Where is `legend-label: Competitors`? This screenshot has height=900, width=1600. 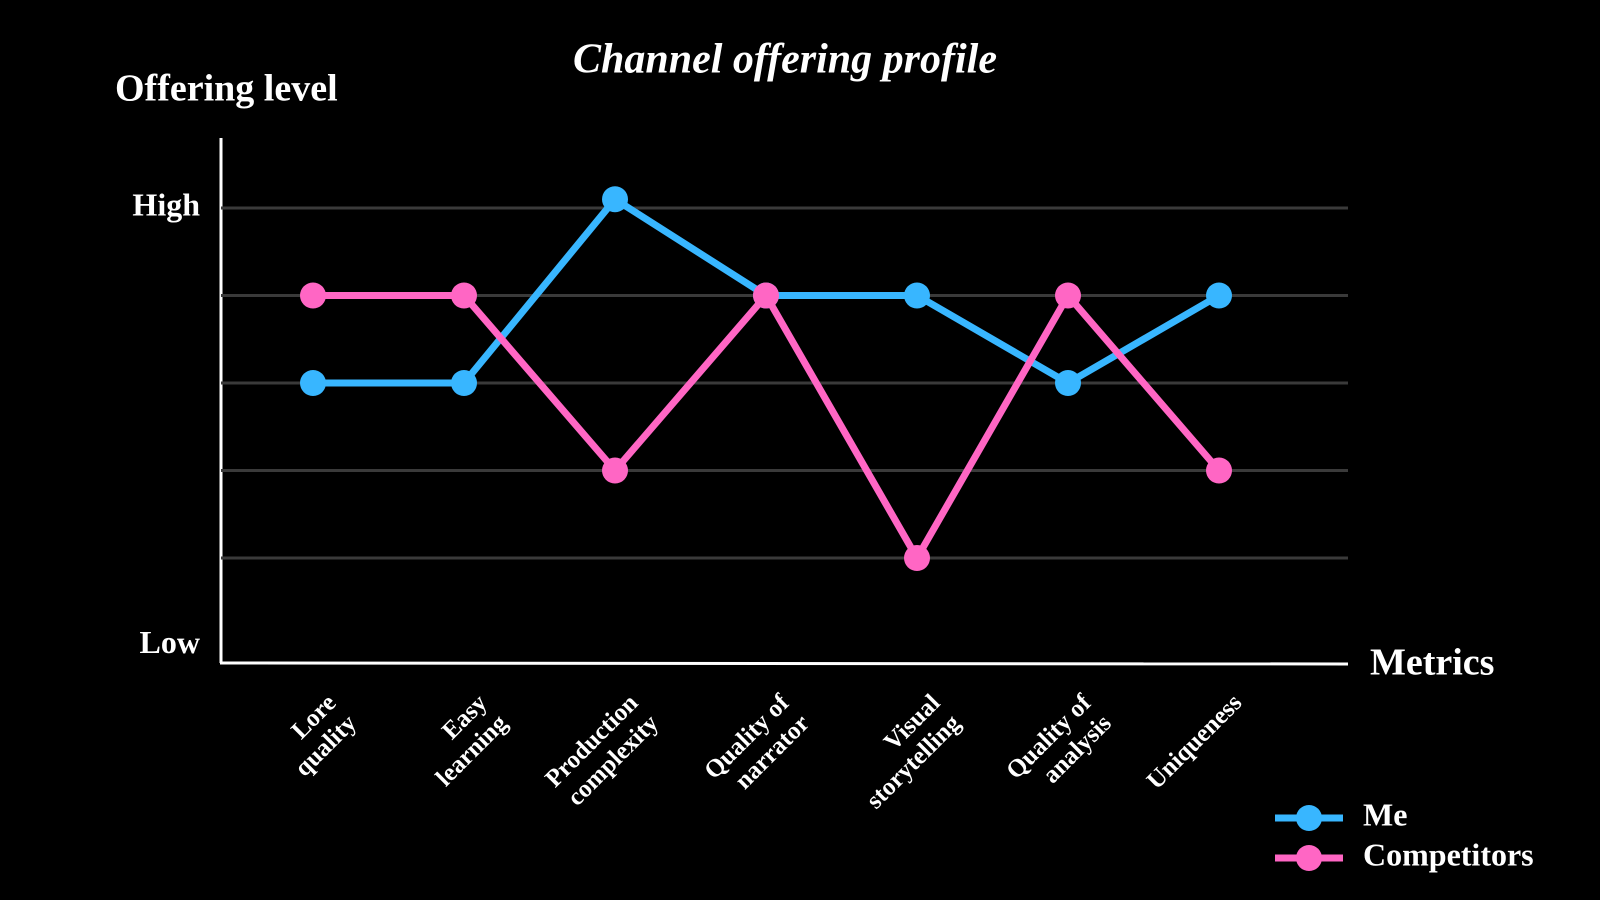
legend-label: Competitors is located at coordinates (1448, 854).